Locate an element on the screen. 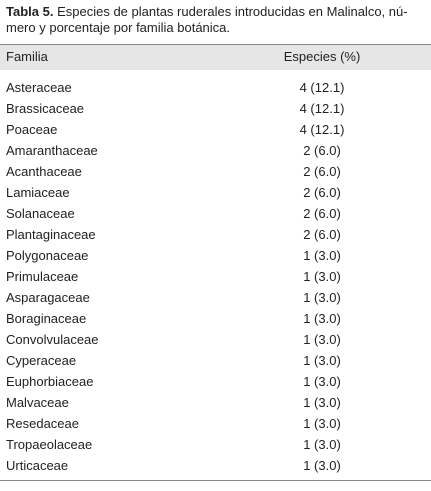  family-cell: Urticaceae is located at coordinates (37, 465).